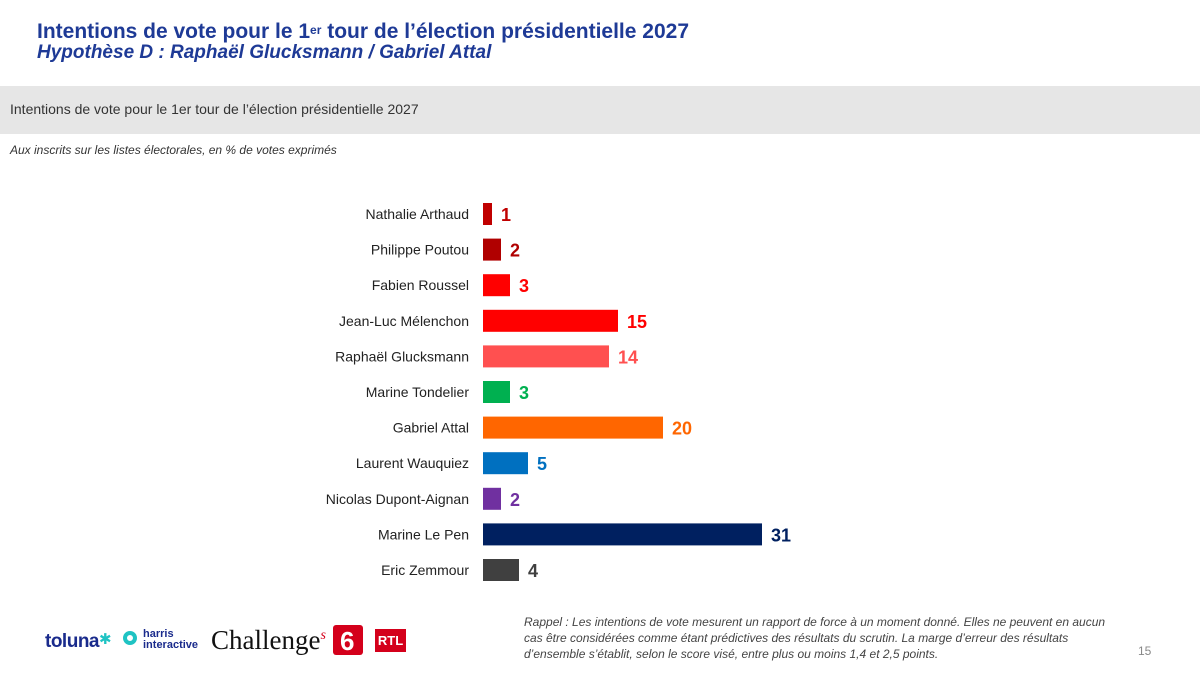 The width and height of the screenshot is (1200, 675). I want to click on category-label: Marine Le Pen, so click(423, 534).